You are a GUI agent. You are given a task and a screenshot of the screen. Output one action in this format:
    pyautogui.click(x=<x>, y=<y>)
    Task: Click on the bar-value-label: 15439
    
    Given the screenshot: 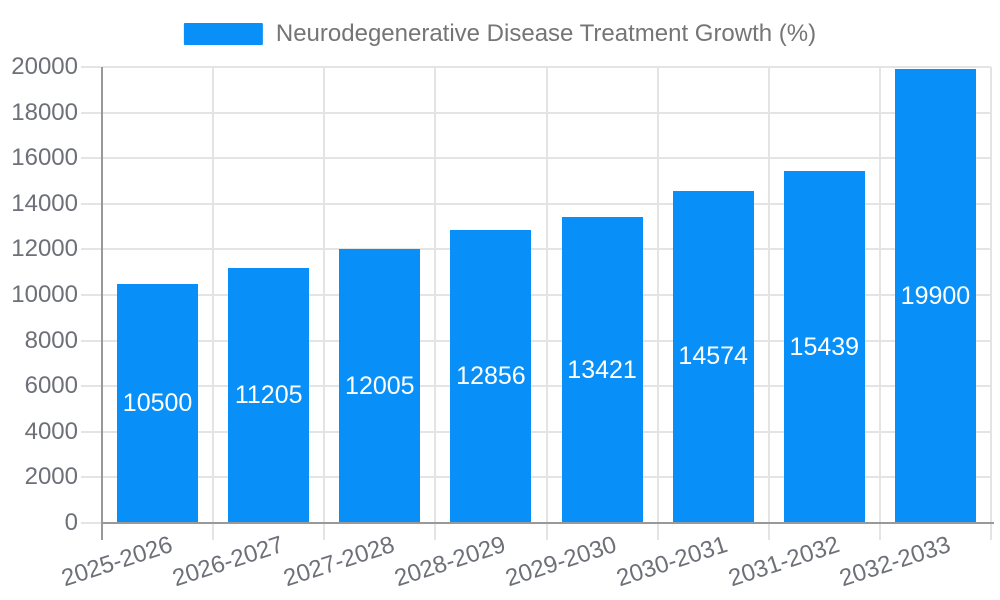 What is the action you would take?
    pyautogui.click(x=824, y=346)
    